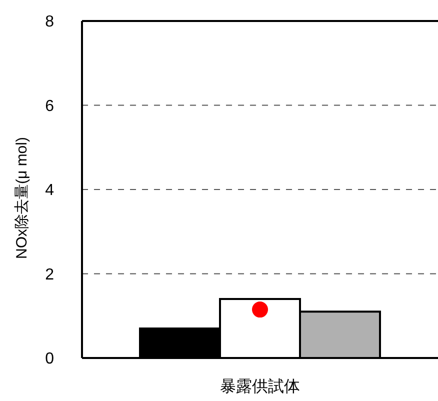  I want to click on x-tick-label: 暴露供試体, so click(260, 386).